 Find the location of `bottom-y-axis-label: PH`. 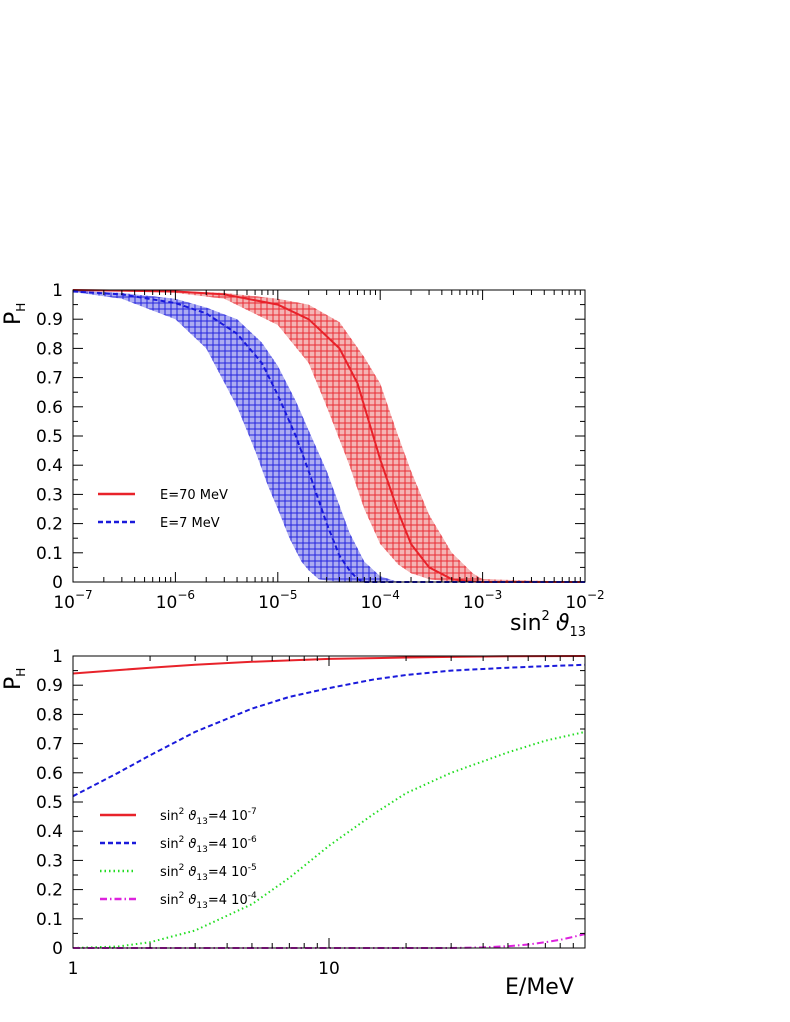

bottom-y-axis-label: PH is located at coordinates (14, 679).